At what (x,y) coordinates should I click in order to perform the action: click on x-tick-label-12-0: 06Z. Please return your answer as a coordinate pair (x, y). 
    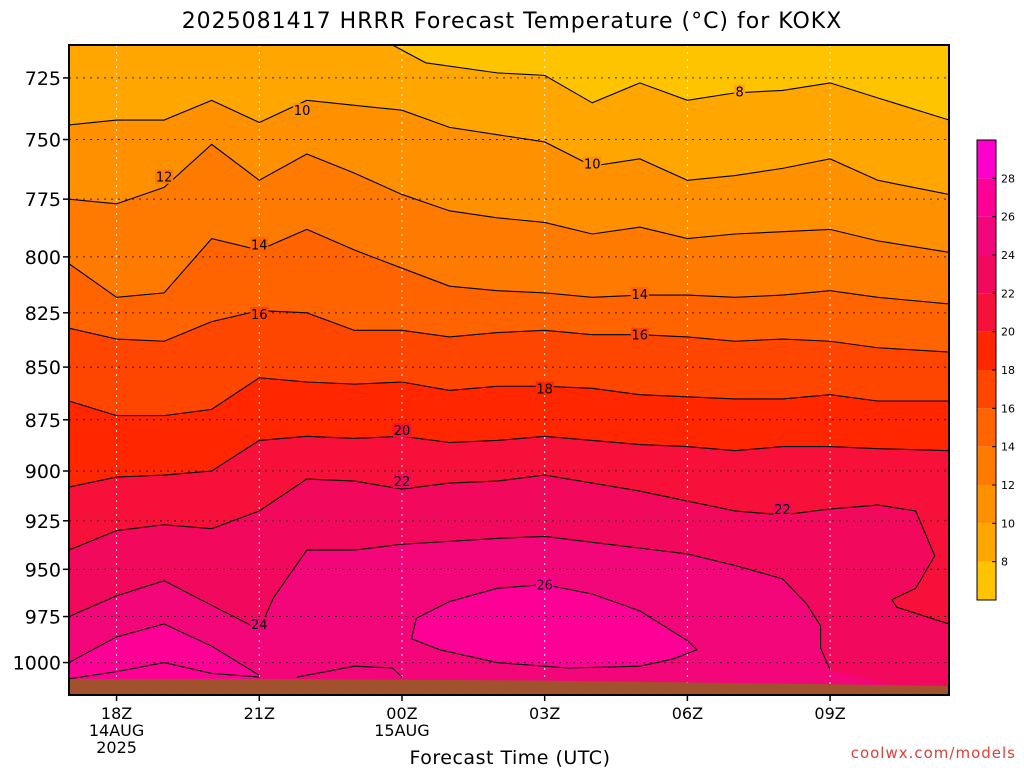
    Looking at the image, I should click on (687, 713).